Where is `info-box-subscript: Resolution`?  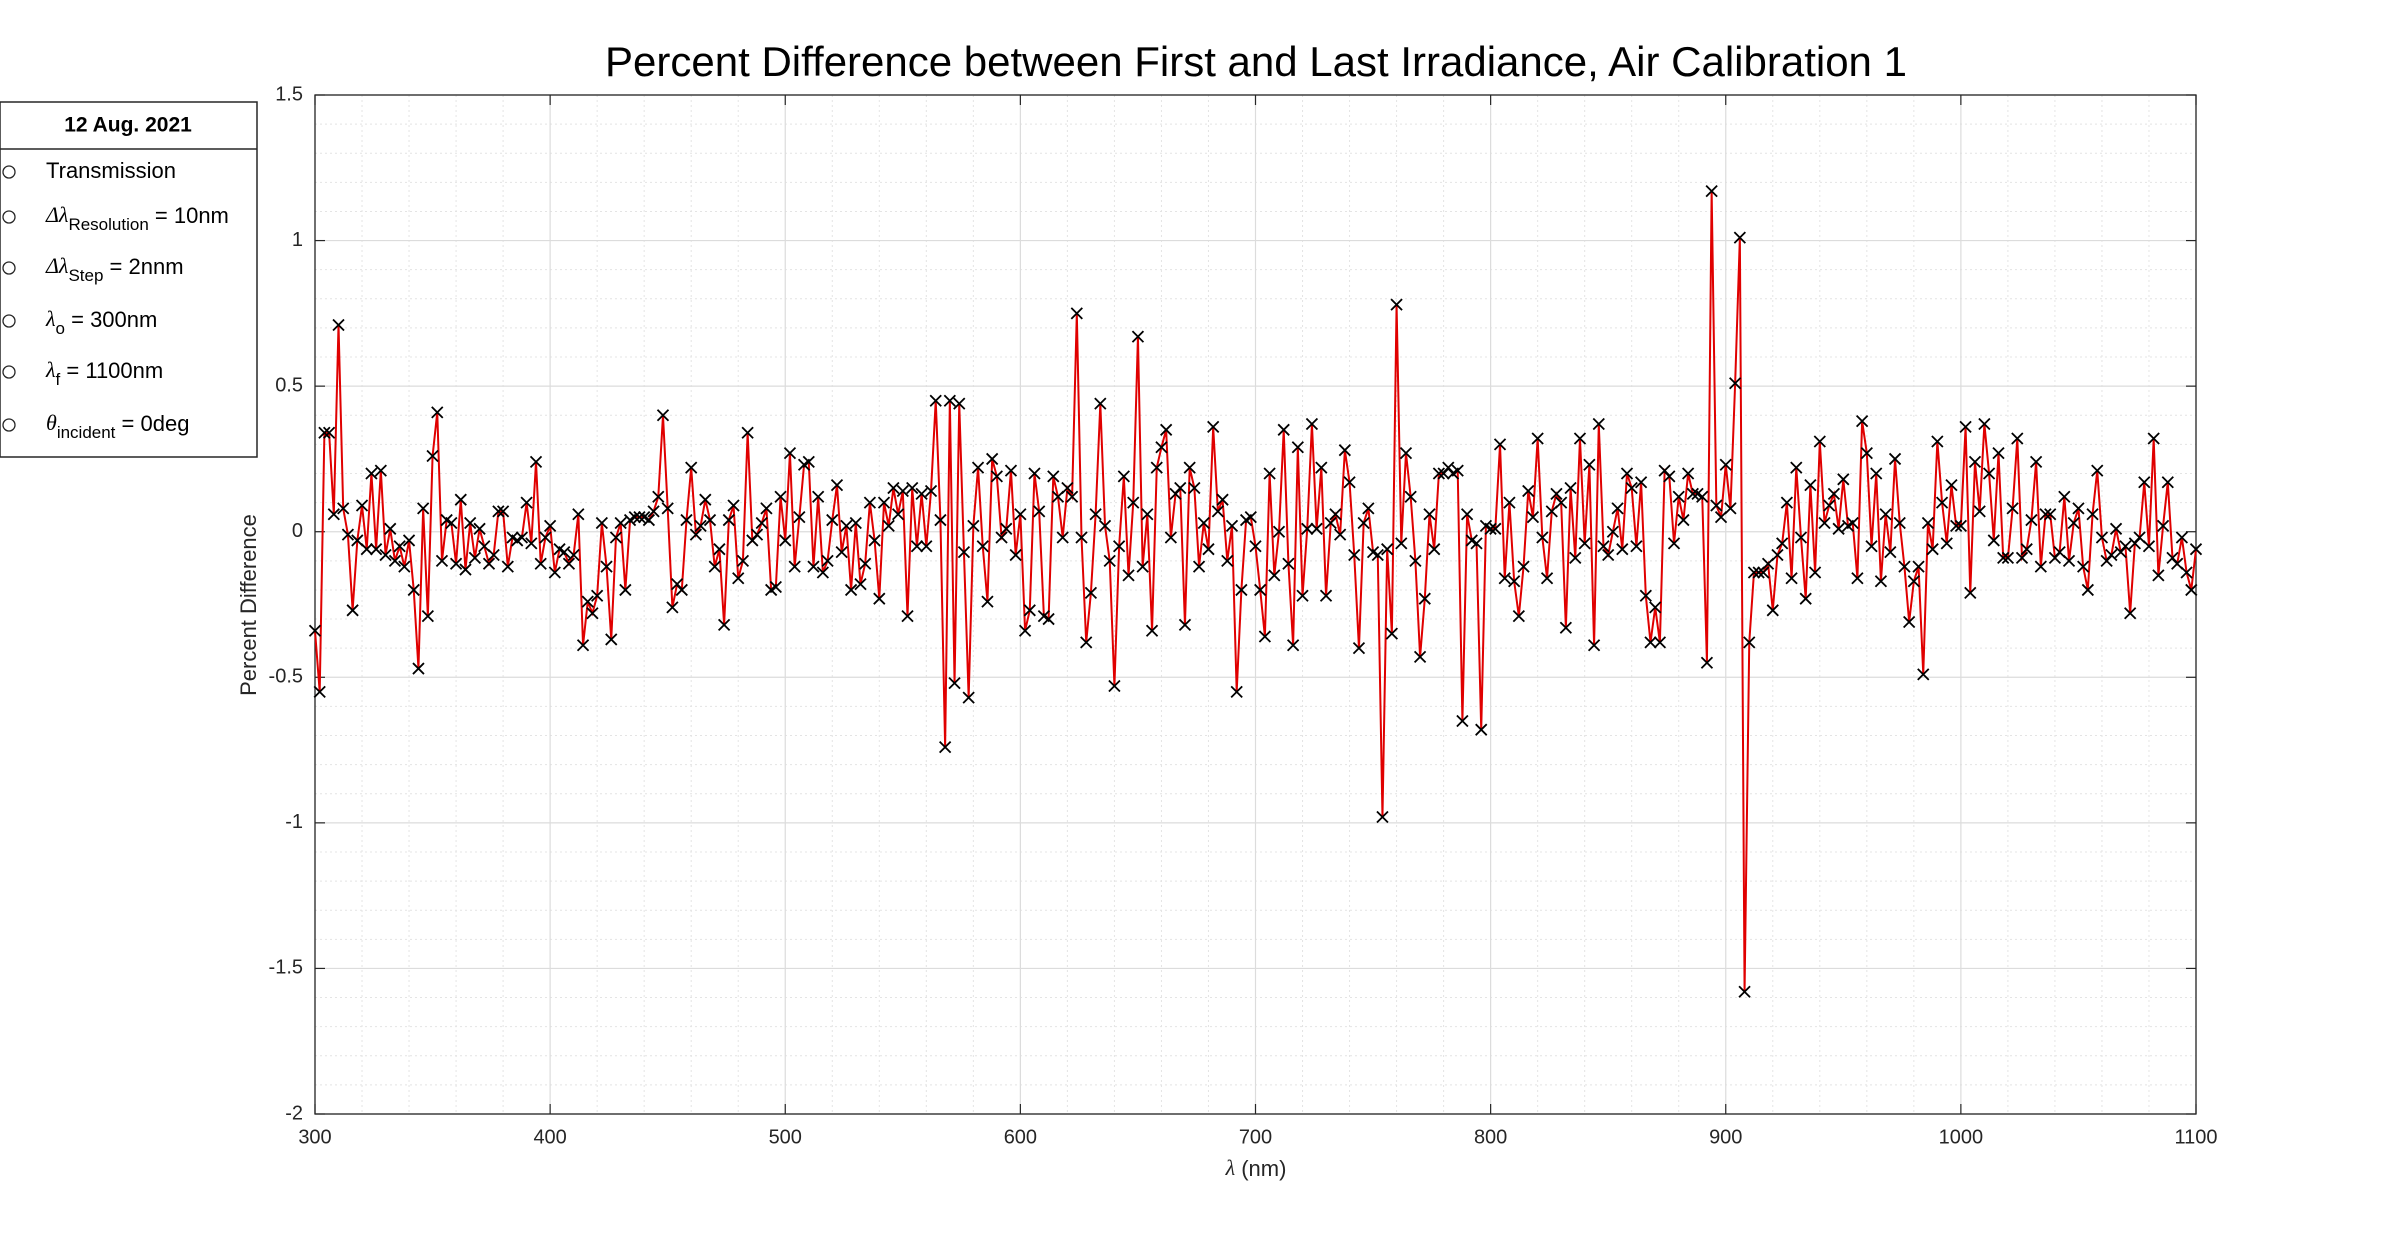 info-box-subscript: Resolution is located at coordinates (108, 224).